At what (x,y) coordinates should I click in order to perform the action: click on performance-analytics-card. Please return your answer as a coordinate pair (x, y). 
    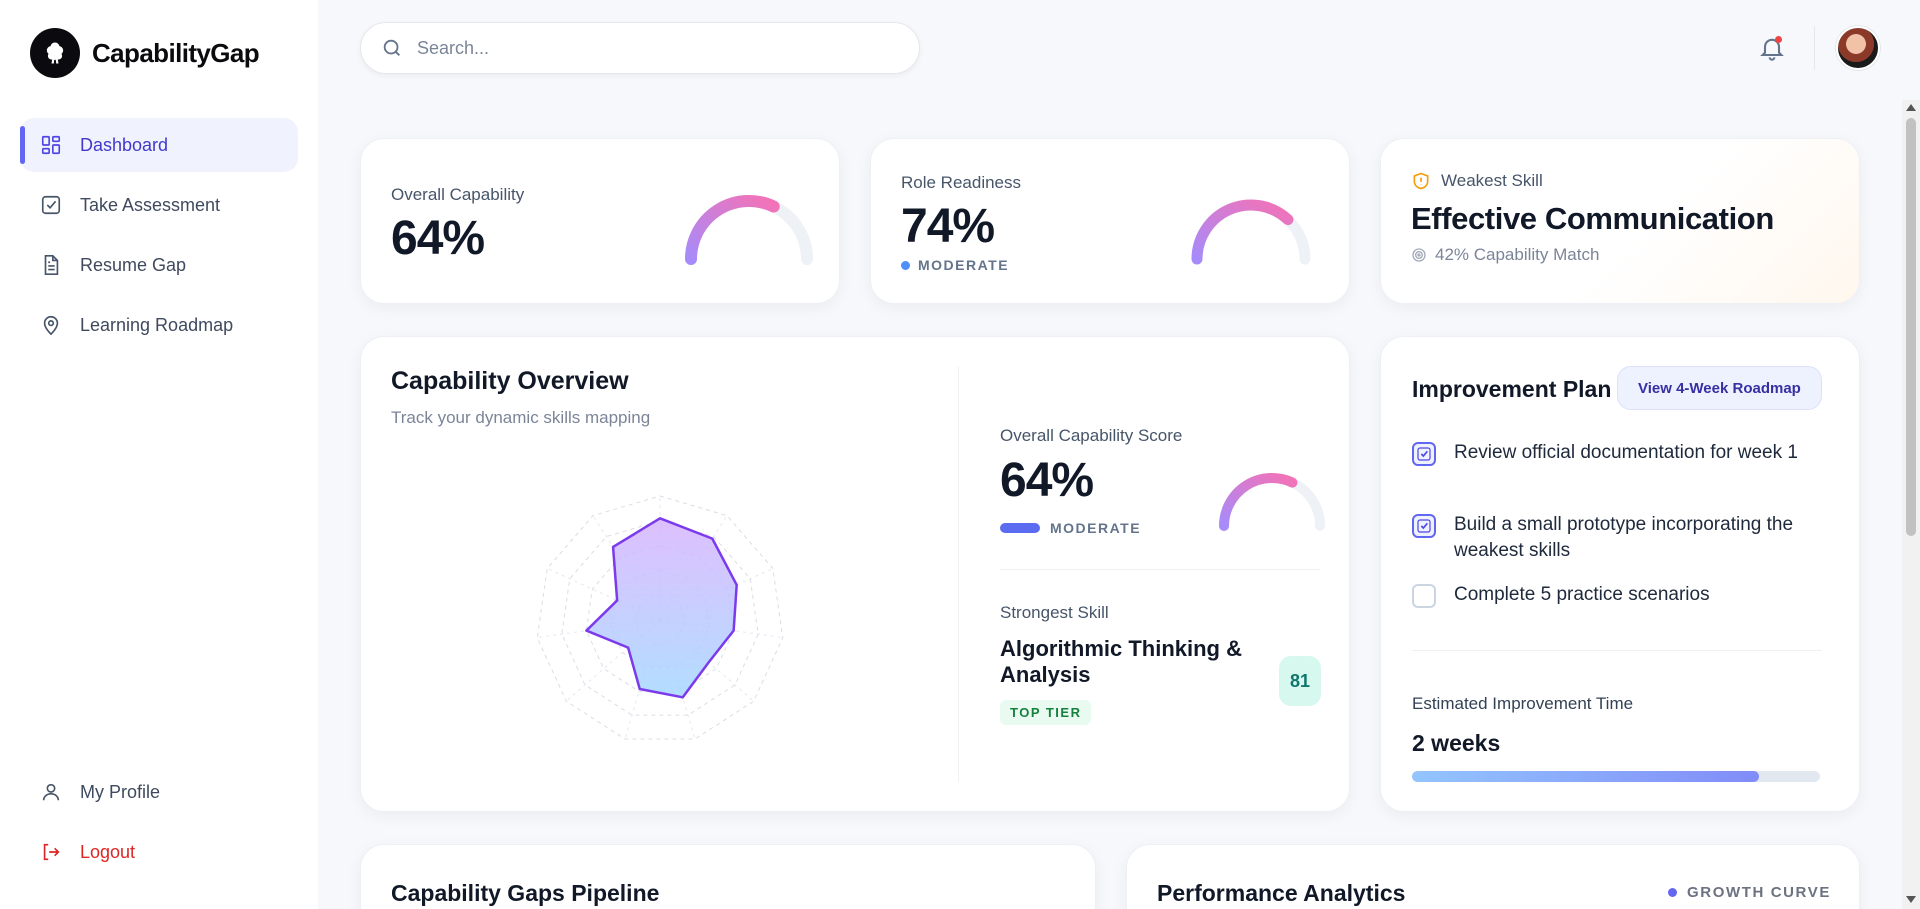
    Looking at the image, I should click on (1493, 876).